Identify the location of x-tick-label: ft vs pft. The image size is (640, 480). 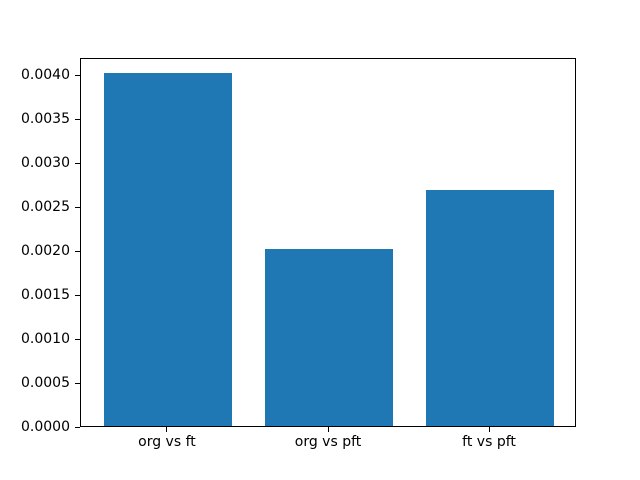
(489, 442).